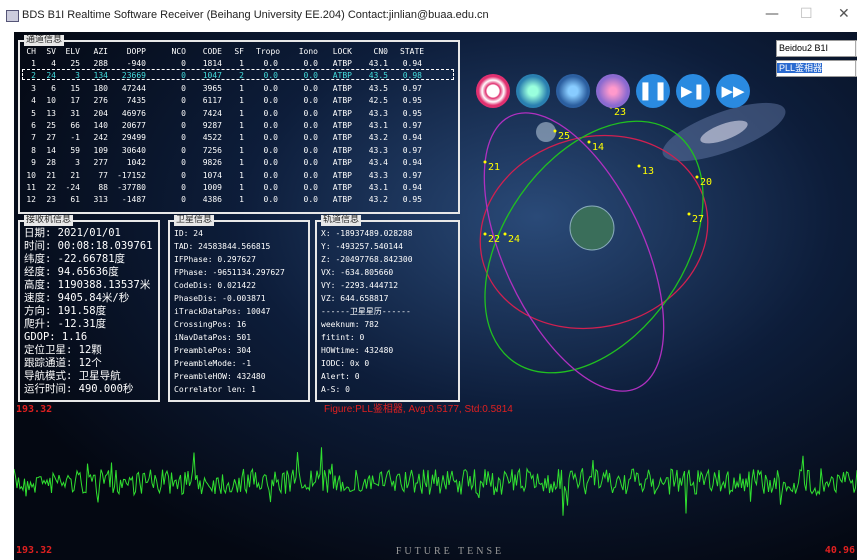 This screenshot has width=857, height=560. Describe the element at coordinates (856, 68) in the screenshot. I see `select-arrow: ▼` at that location.